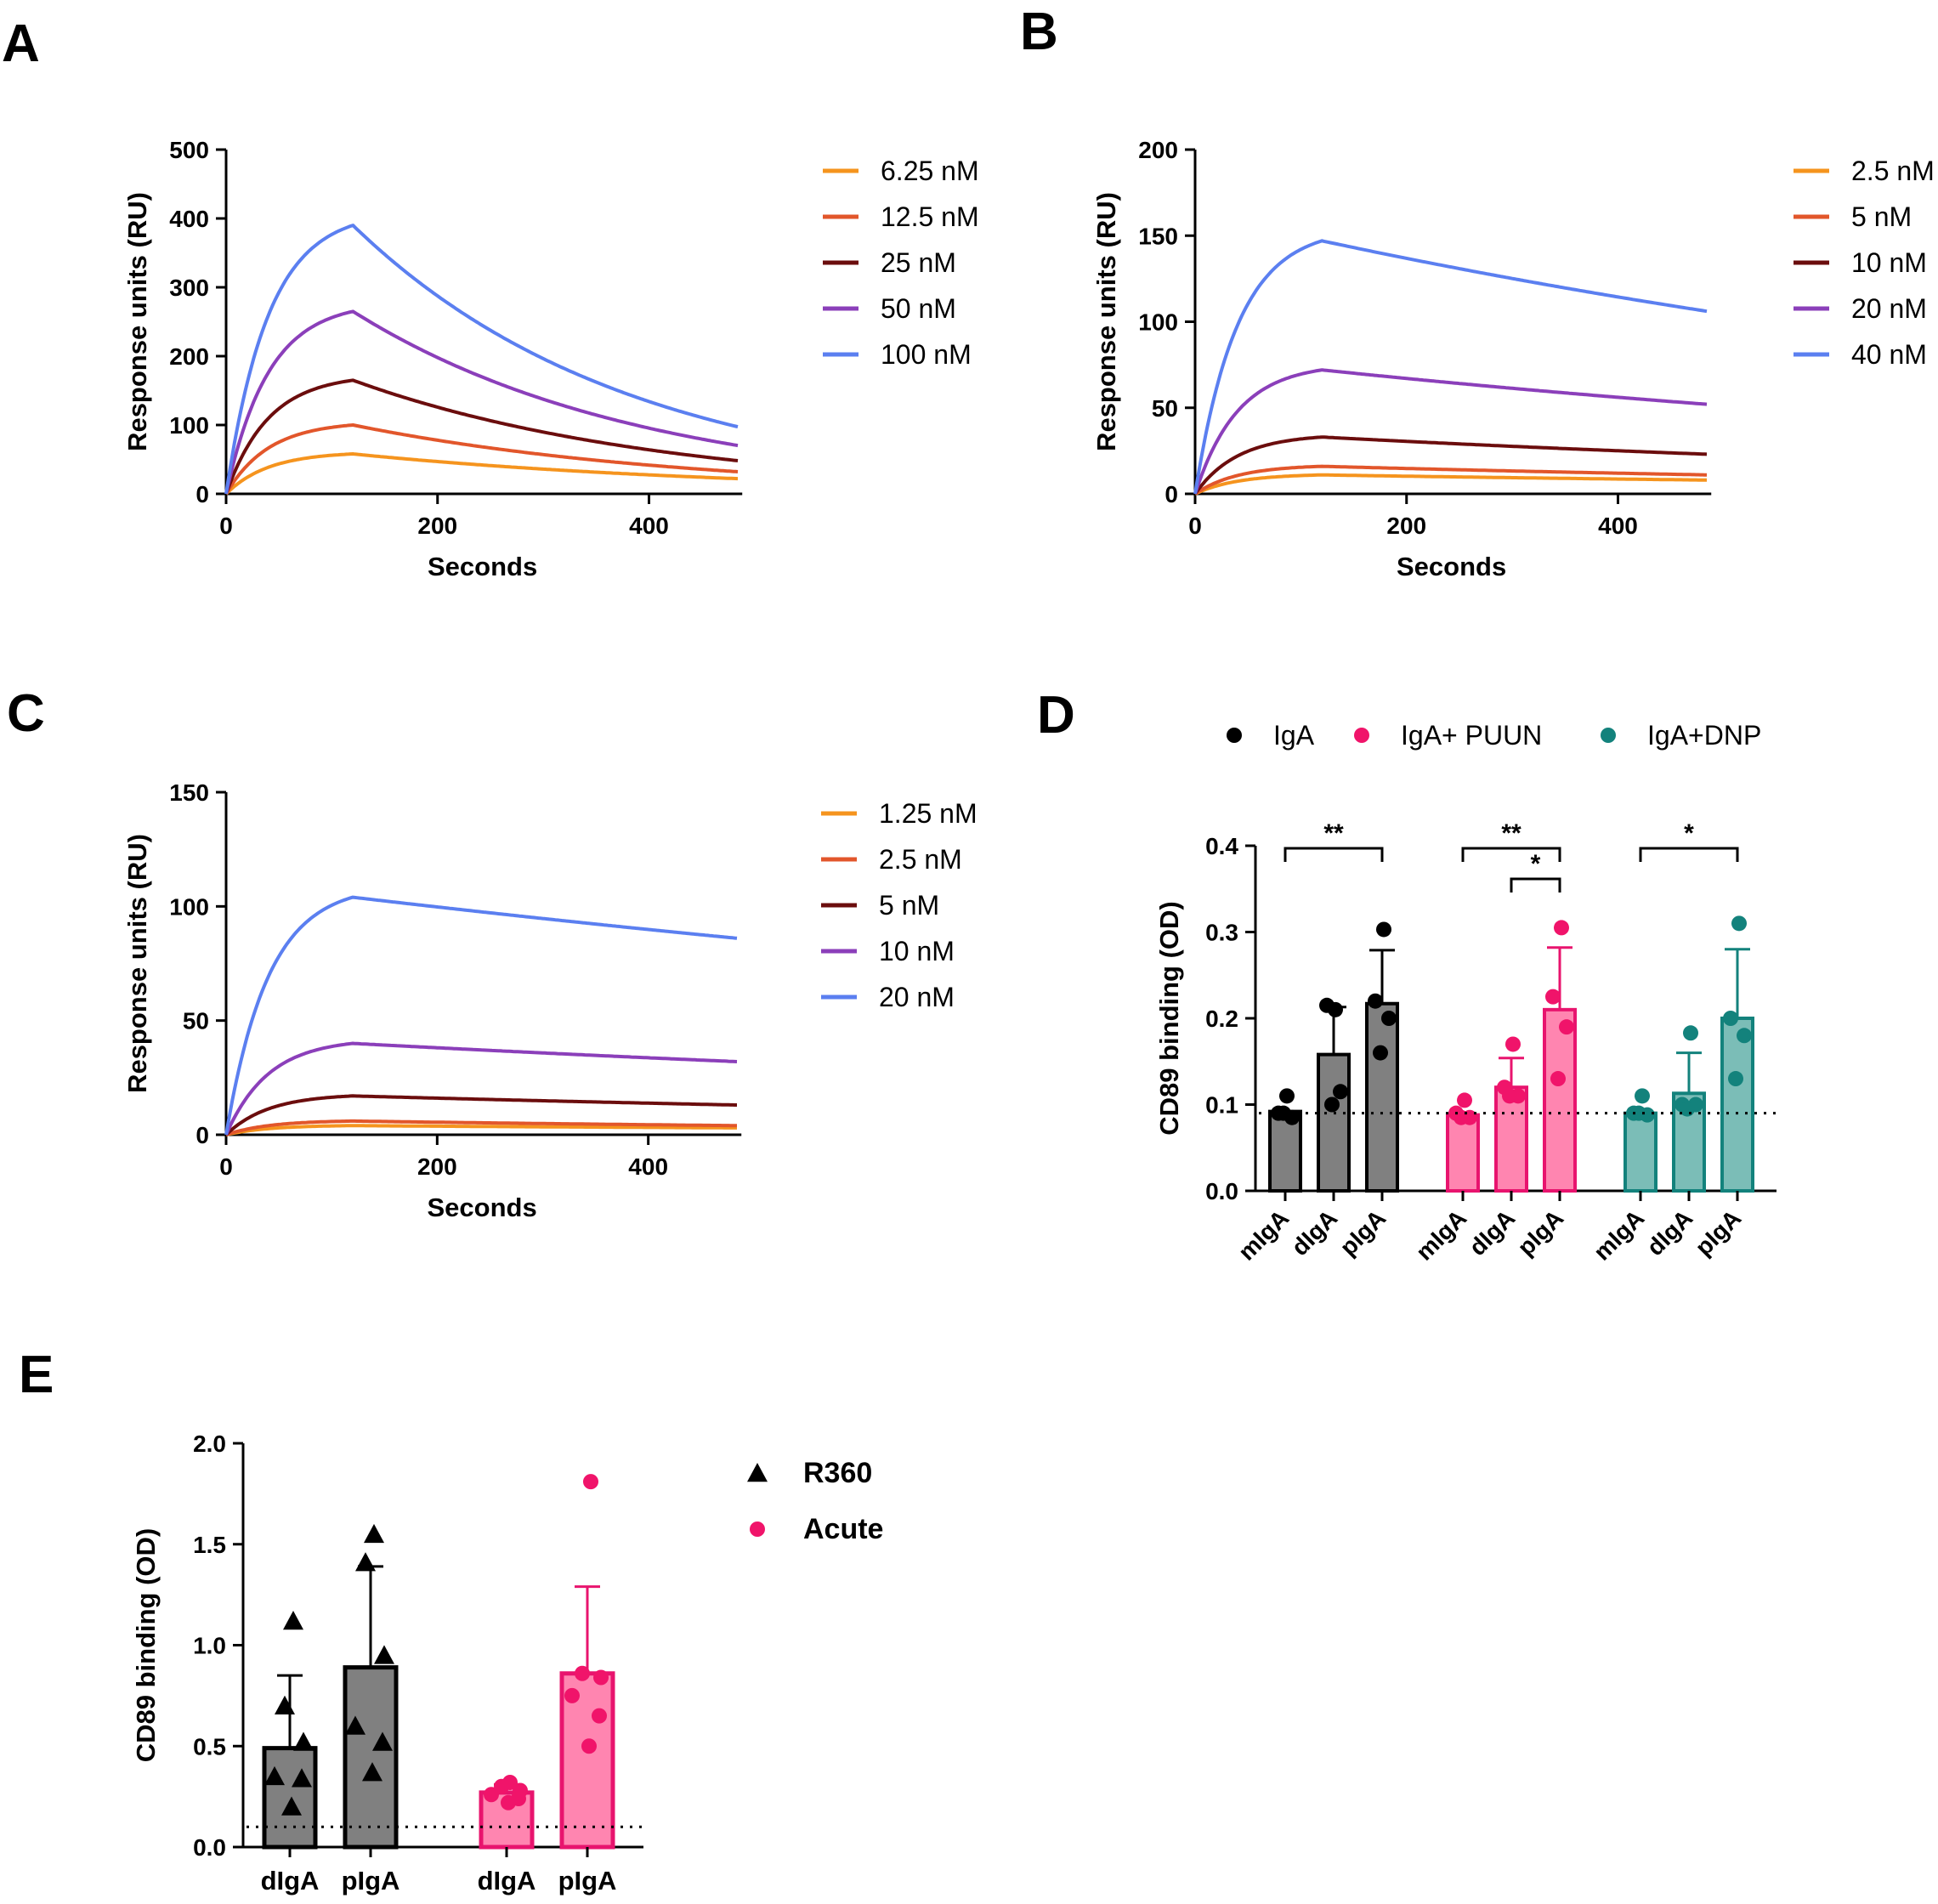  Describe the element at coordinates (920, 859) in the screenshot. I see `legend-label: 2.5 nM` at that location.